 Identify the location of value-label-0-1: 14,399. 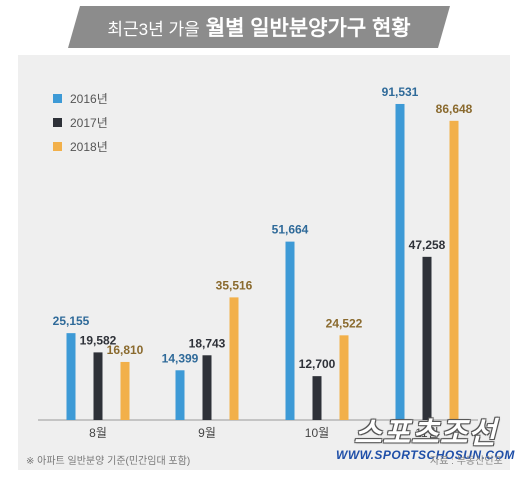
(180, 358).